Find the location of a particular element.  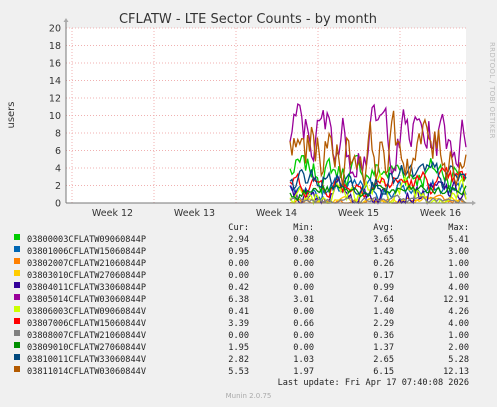

legend-name: 03803010CFLATW27060844P is located at coordinates (86, 276).